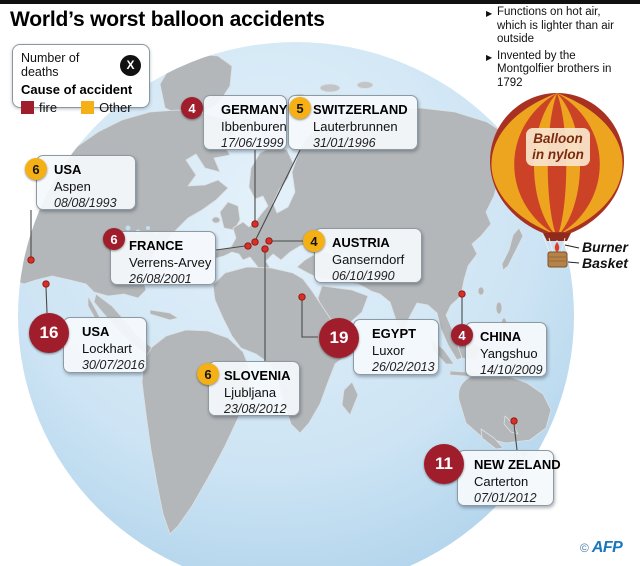 This screenshot has height=566, width=640. What do you see at coordinates (88, 107) in the screenshot?
I see `other-swatch` at bounding box center [88, 107].